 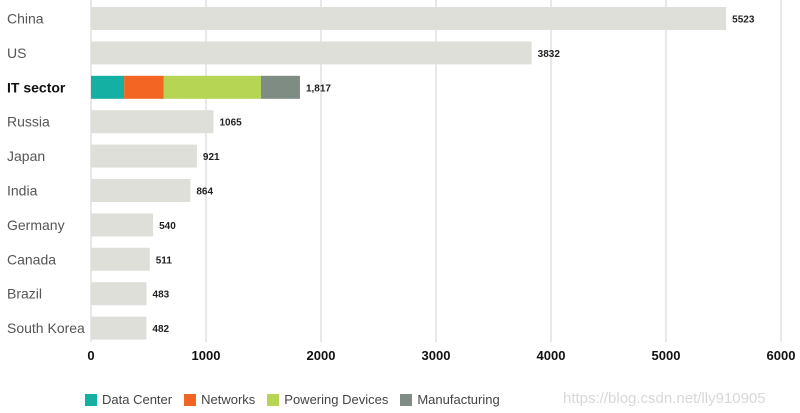 I want to click on bar-segment-powering-devices, so click(x=212, y=87).